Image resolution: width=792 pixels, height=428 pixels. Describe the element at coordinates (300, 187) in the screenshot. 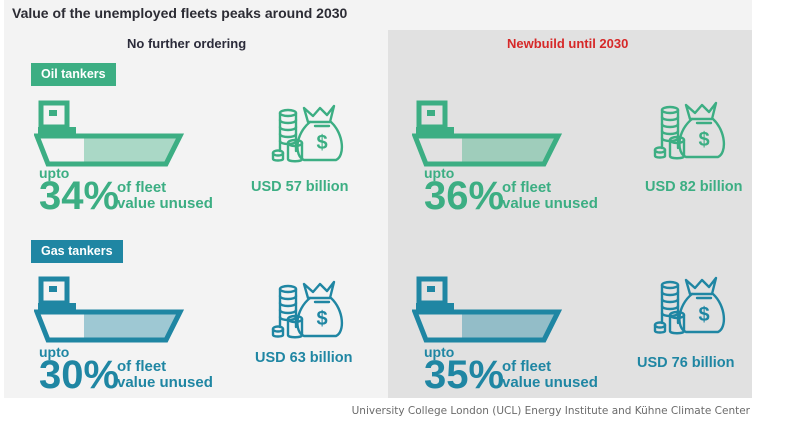

I see `oil-no-further-usd: USD 57 billion` at that location.